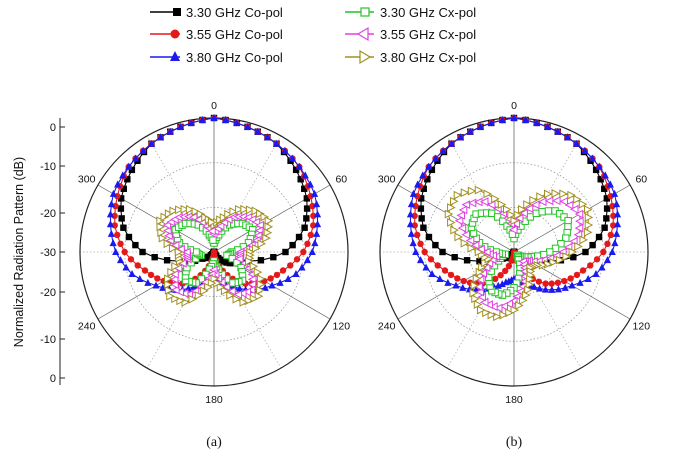 The image size is (686, 461). What do you see at coordinates (48, 167) in the screenshot?
I see `y-tick-label: -10` at bounding box center [48, 167].